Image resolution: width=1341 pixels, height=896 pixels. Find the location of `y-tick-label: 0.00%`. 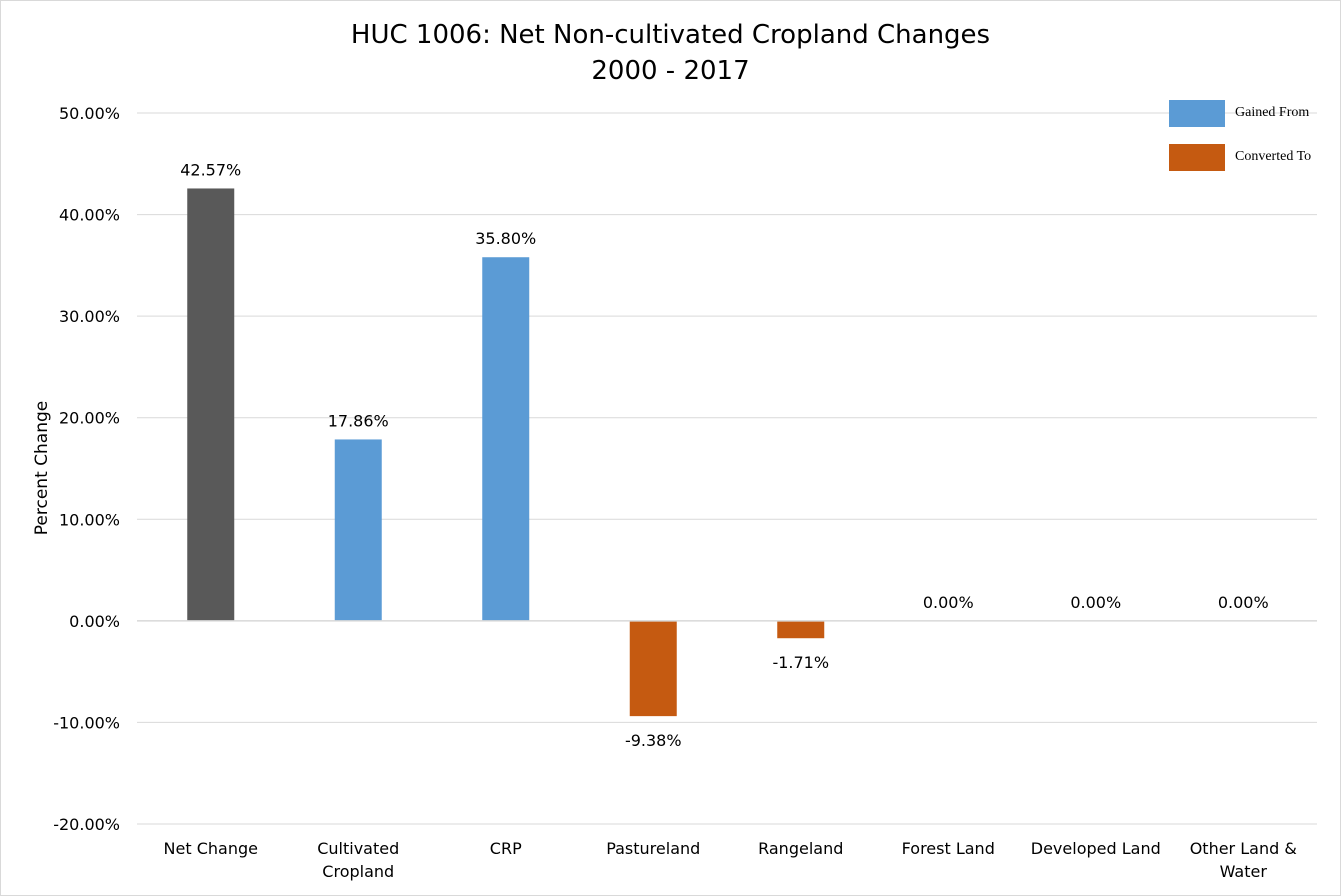

y-tick-label: 0.00% is located at coordinates (94, 621).